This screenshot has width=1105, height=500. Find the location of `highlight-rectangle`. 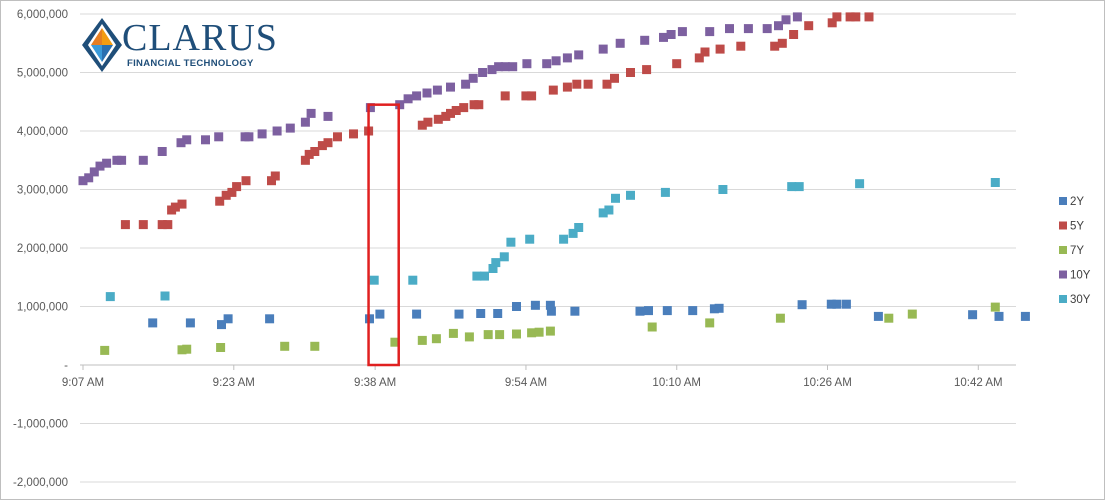

highlight-rectangle is located at coordinates (383, 235).